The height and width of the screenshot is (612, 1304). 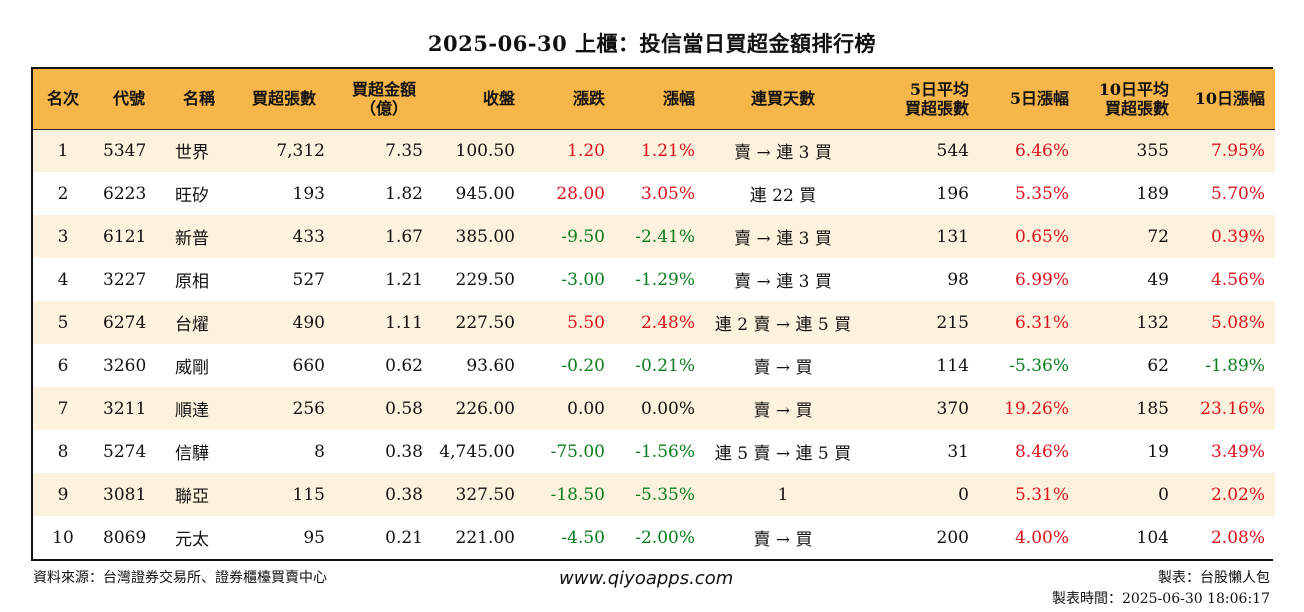 What do you see at coordinates (404, 193) in the screenshot?
I see `cell-net-buy-amount: 1.82` at bounding box center [404, 193].